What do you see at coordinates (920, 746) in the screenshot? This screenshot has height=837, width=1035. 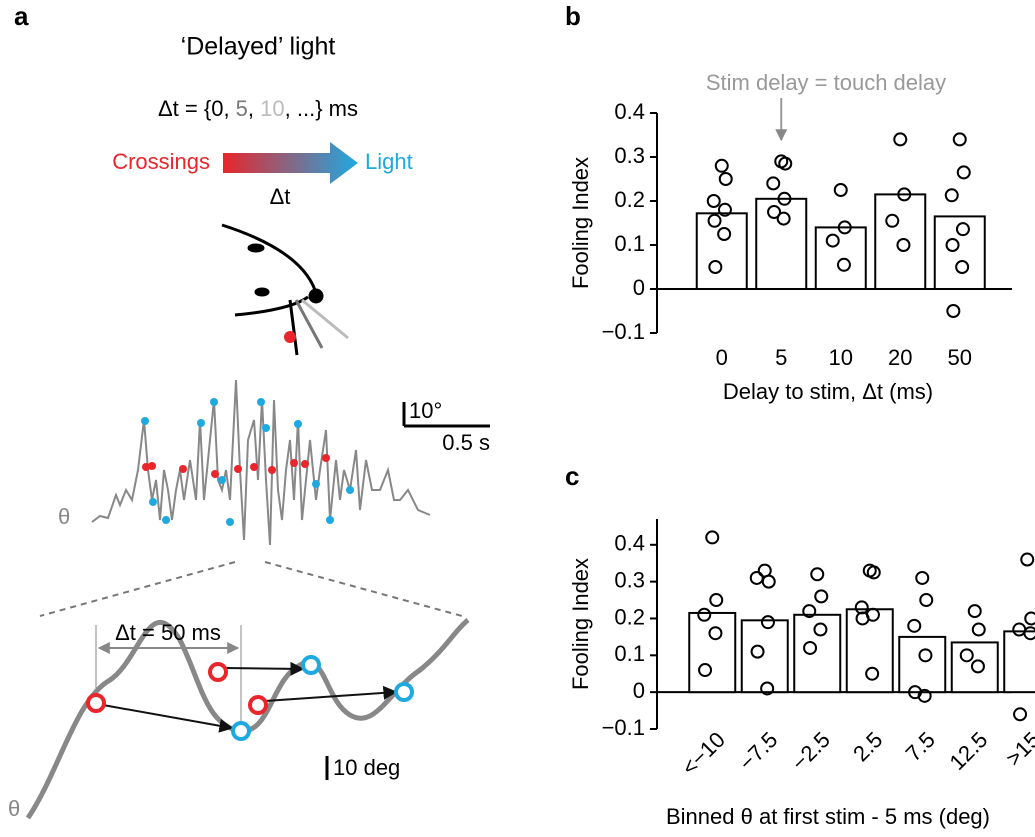 I see `x-tick-label: 7.5` at bounding box center [920, 746].